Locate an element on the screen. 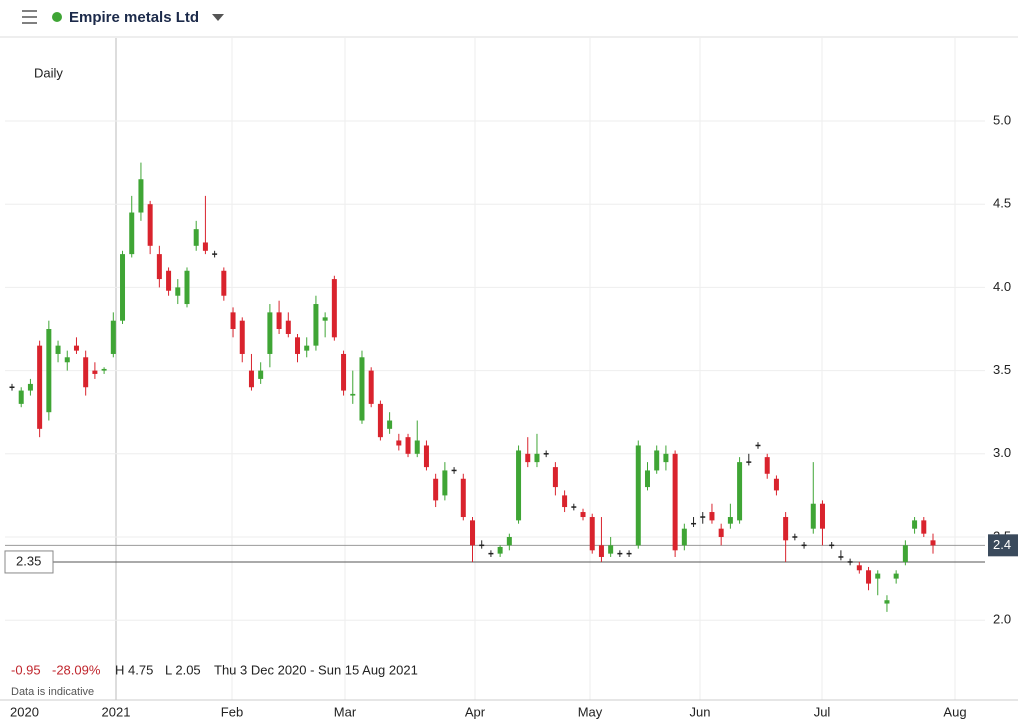 This screenshot has height=728, width=1018. y-tick-label: 3.5 is located at coordinates (1002, 369).